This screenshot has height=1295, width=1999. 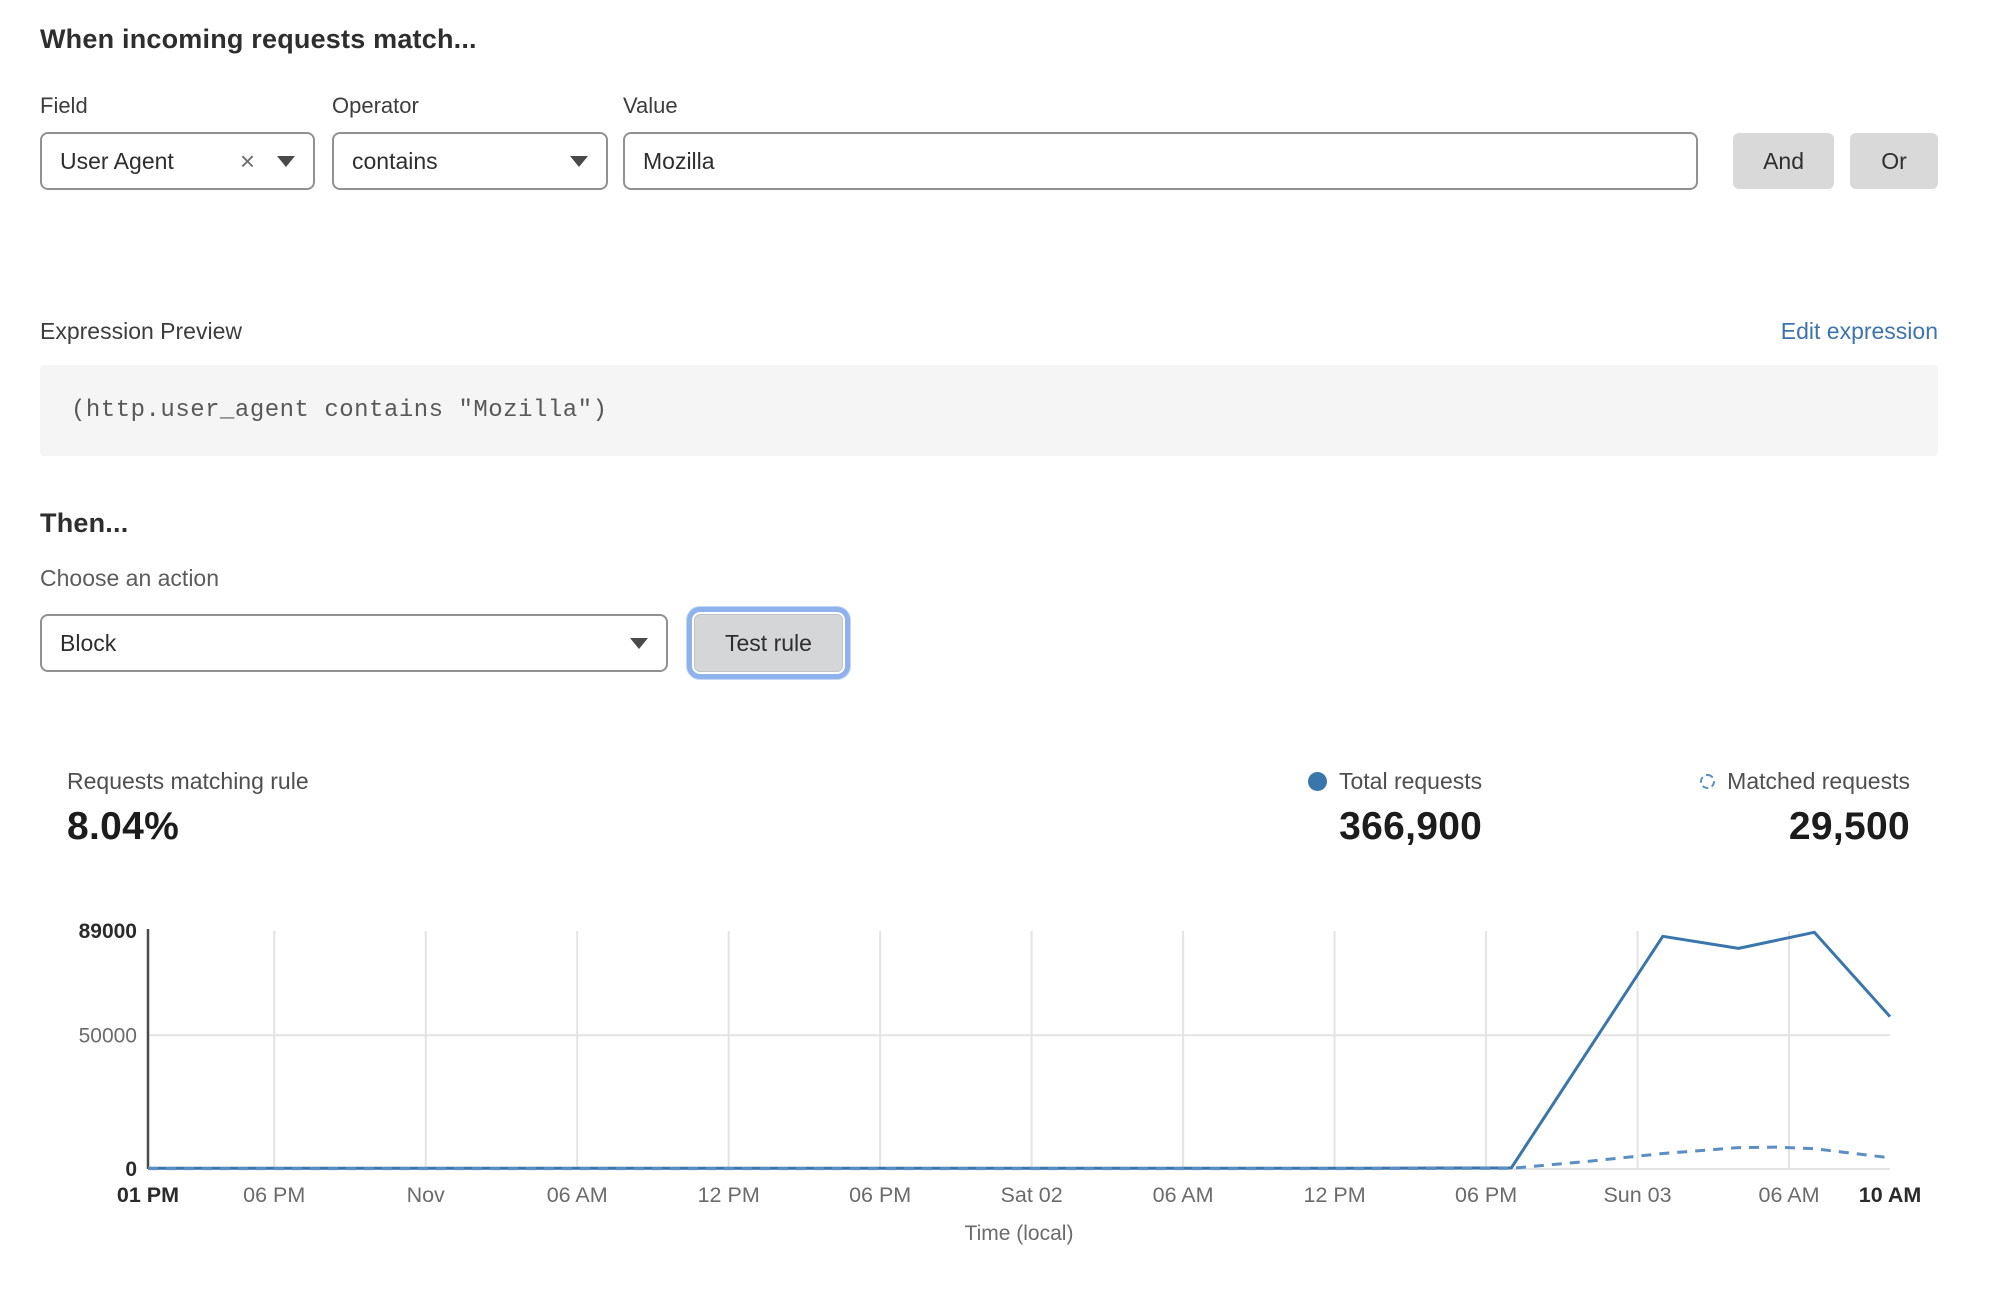 What do you see at coordinates (88, 642) in the screenshot?
I see `action-select-value: Block` at bounding box center [88, 642].